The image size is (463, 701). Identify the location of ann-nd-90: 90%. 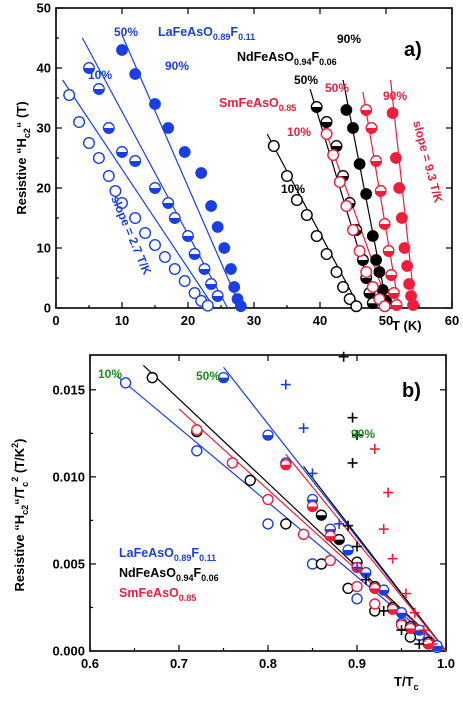
(349, 39).